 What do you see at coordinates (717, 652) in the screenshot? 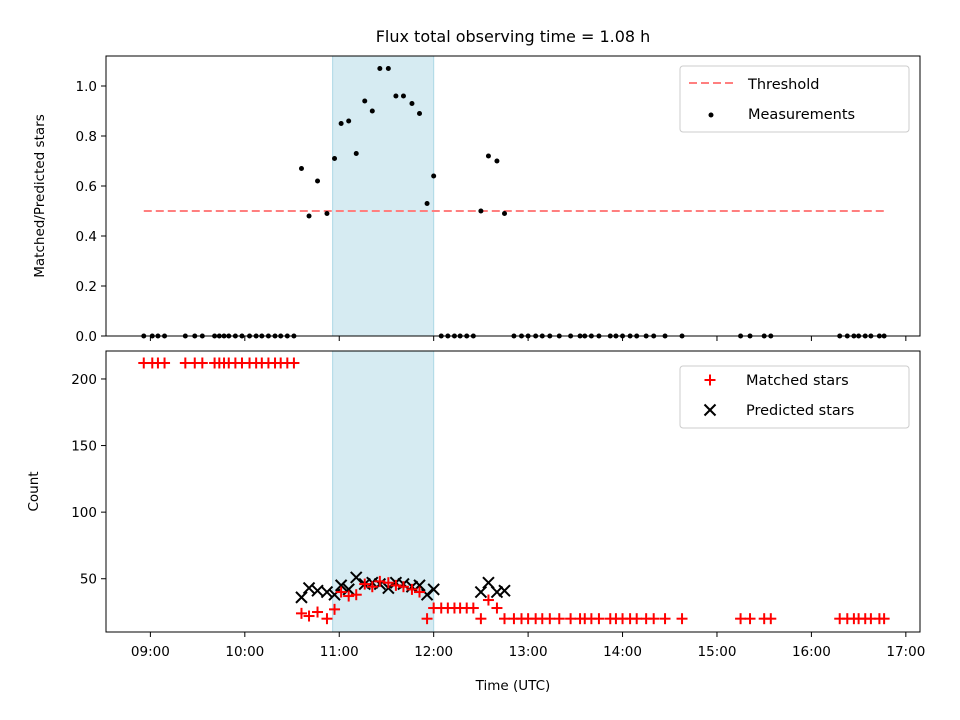
I see `x-tick-label: 15:00` at bounding box center [717, 652].